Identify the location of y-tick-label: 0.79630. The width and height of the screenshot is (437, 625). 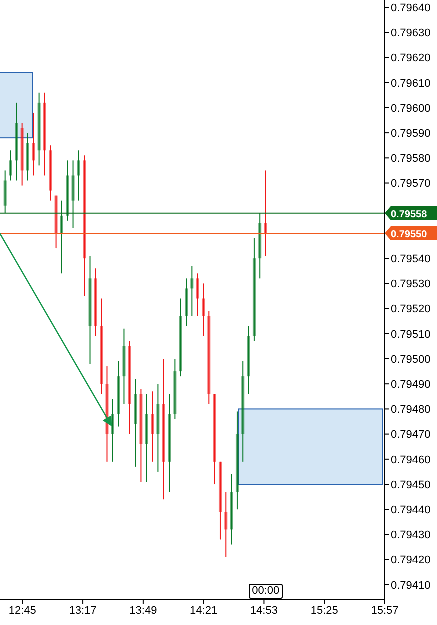
(411, 34).